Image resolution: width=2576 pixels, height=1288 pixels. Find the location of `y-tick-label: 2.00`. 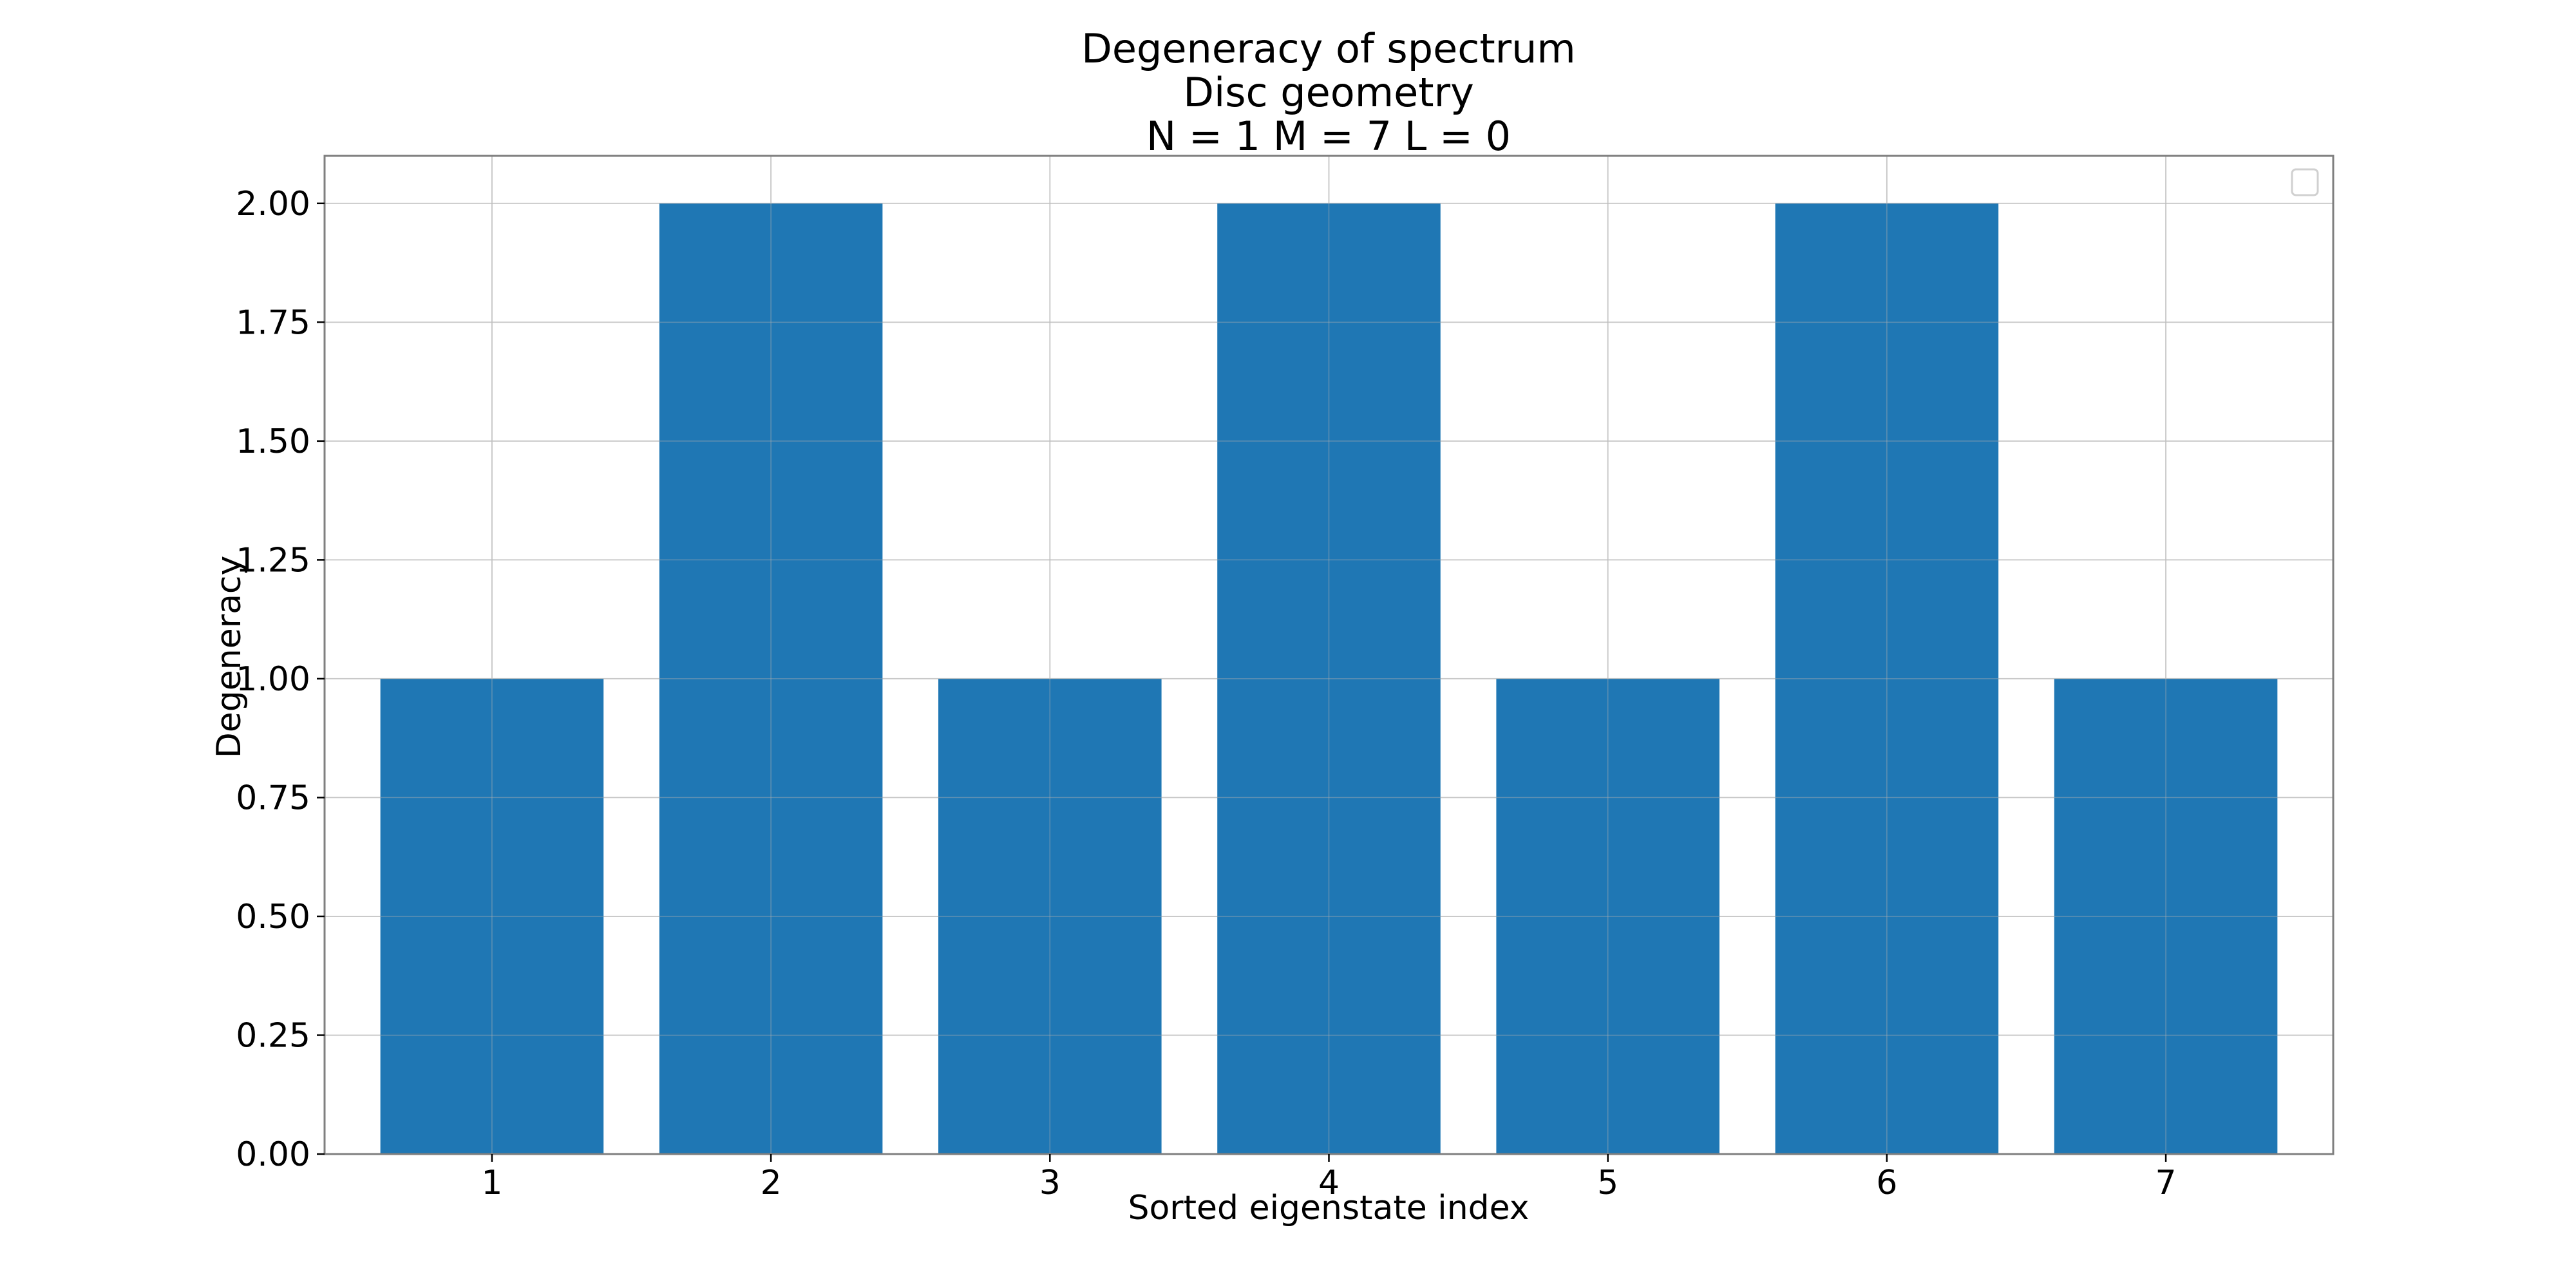

y-tick-label: 2.00 is located at coordinates (273, 204).